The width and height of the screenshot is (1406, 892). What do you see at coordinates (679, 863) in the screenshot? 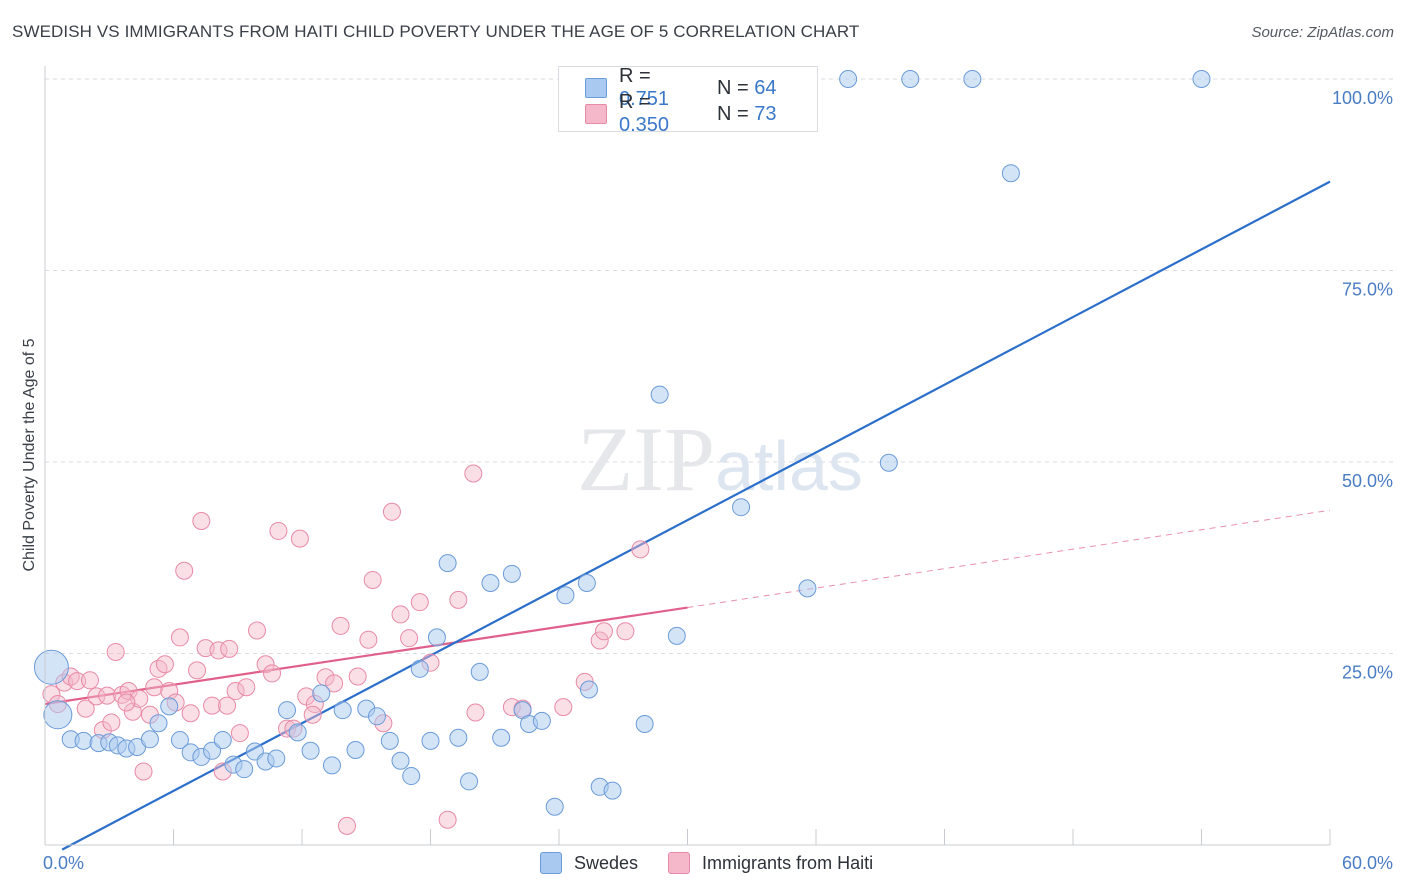
I see `haiti-swatch` at bounding box center [679, 863].